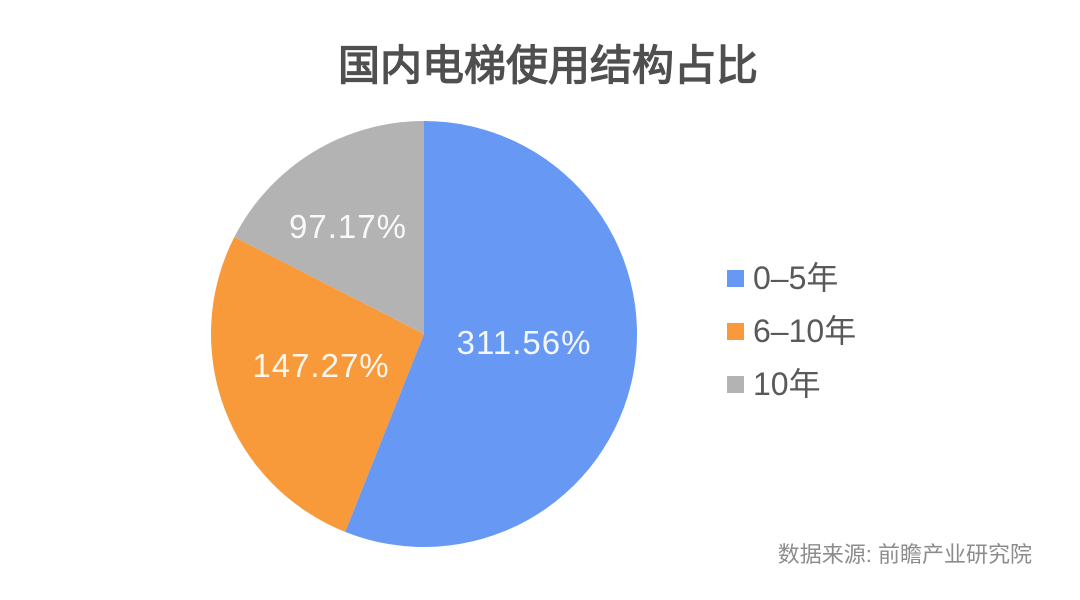 The height and width of the screenshot is (600, 1080). What do you see at coordinates (524, 342) in the screenshot?
I see `slice-value-label-0-5: 311.56%` at bounding box center [524, 342].